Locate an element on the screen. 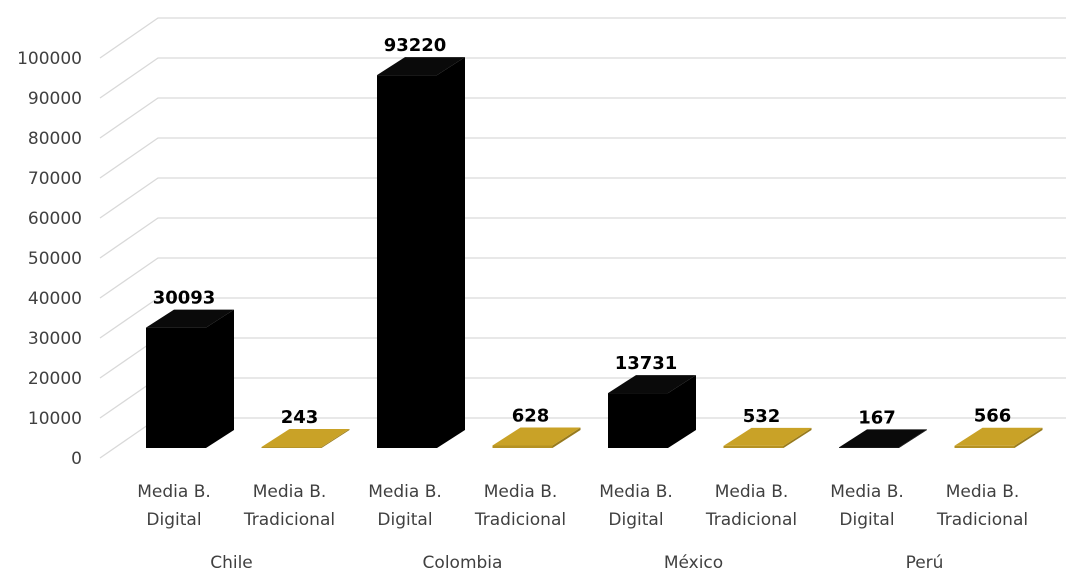 The height and width of the screenshot is (576, 1070). y-tick-label: 90000 is located at coordinates (55, 99).